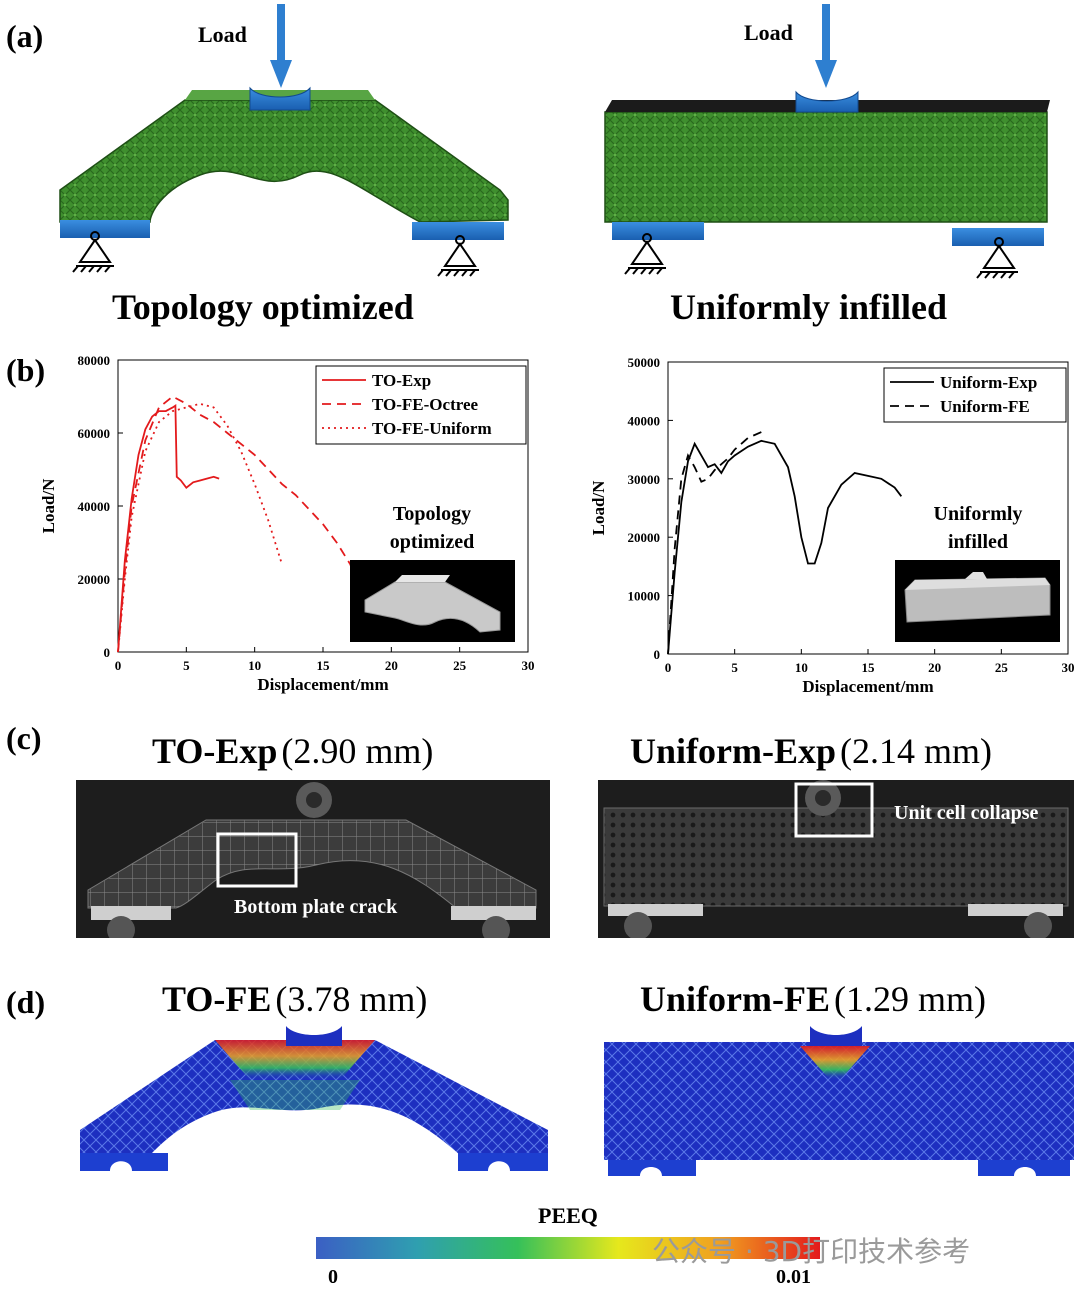 The image size is (1080, 1291). Describe the element at coordinates (545, 255) in the screenshot. I see `pin-support-icons` at that location.